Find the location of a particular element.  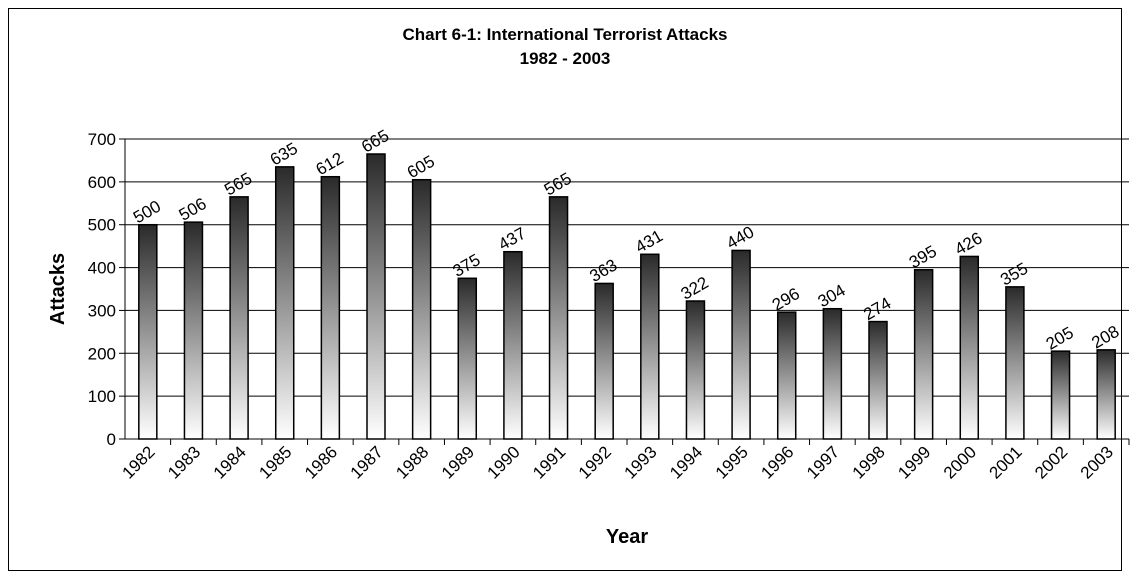

x-tick-label: 1982 is located at coordinates (138, 462).